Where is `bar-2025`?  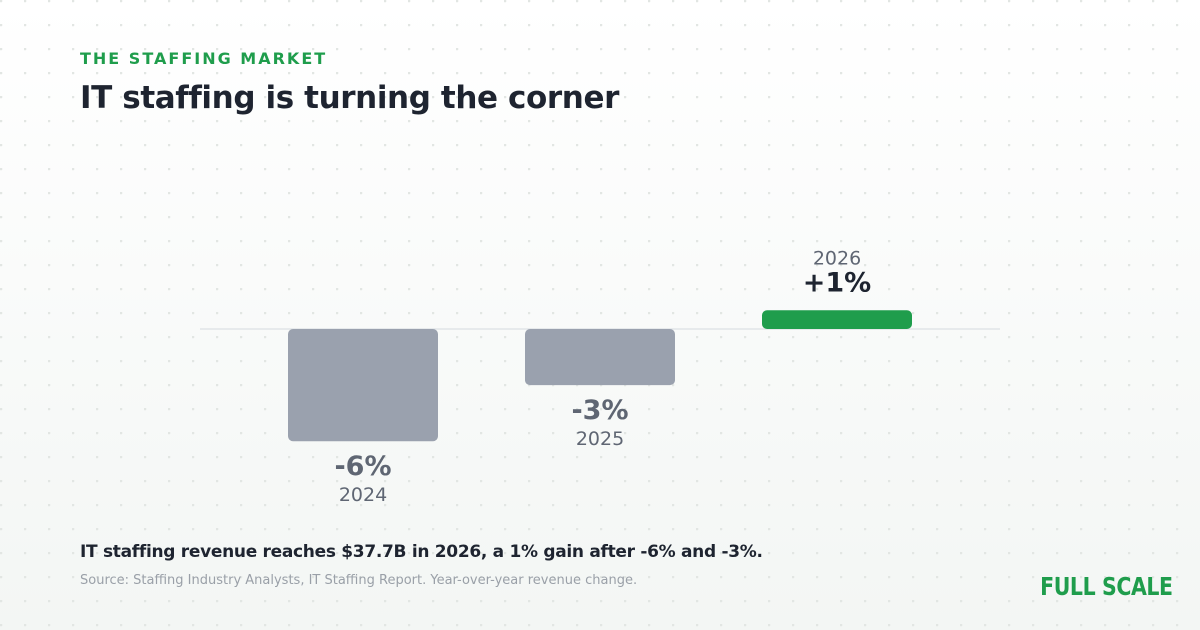 bar-2025 is located at coordinates (600, 357).